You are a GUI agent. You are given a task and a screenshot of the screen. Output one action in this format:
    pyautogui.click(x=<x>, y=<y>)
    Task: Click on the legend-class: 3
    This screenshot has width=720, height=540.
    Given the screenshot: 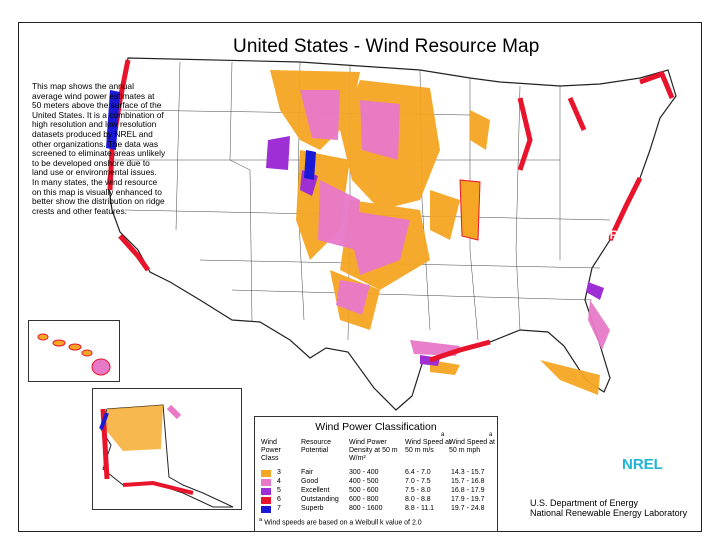 What is the action you would take?
    pyautogui.click(x=279, y=472)
    